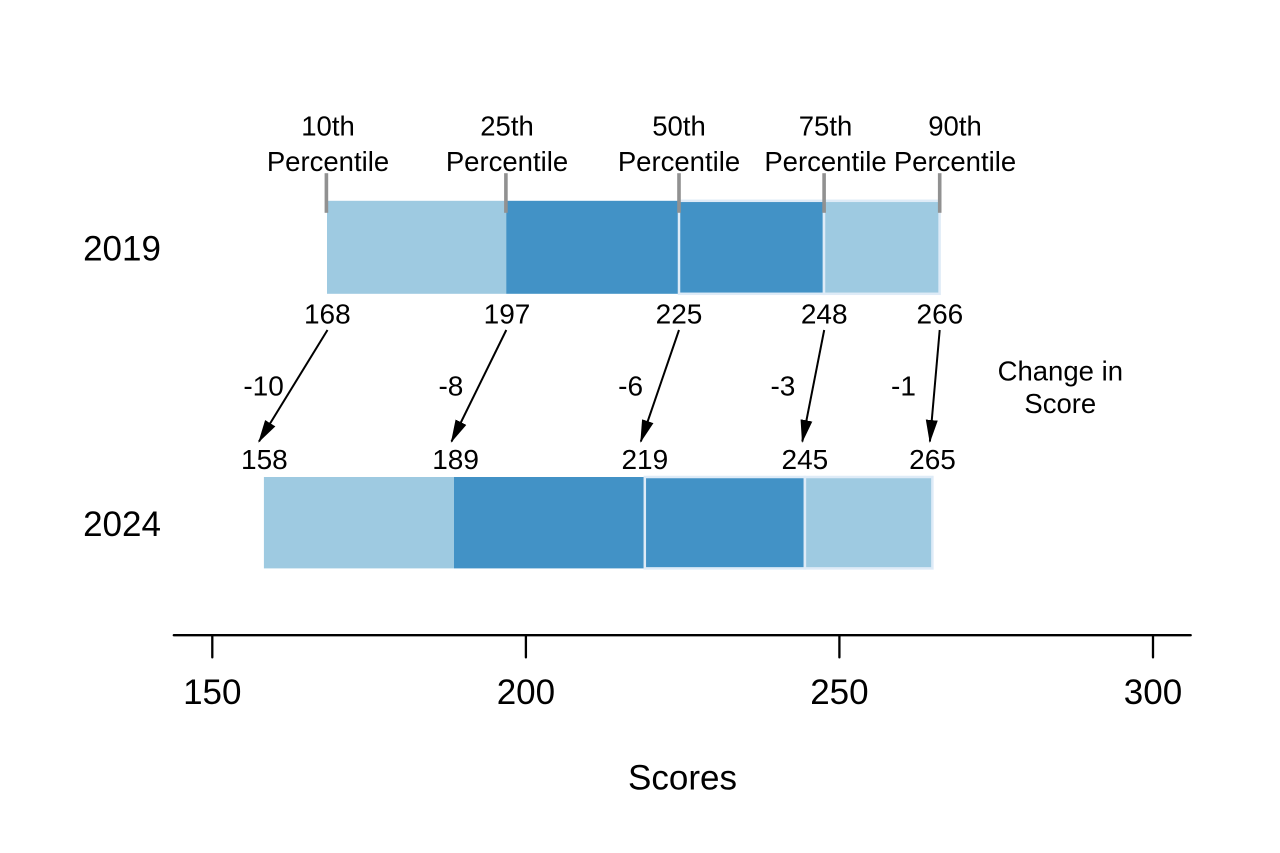 The image size is (1280, 853). What do you see at coordinates (839, 692) in the screenshot?
I see `svg-text: 250` at bounding box center [839, 692].